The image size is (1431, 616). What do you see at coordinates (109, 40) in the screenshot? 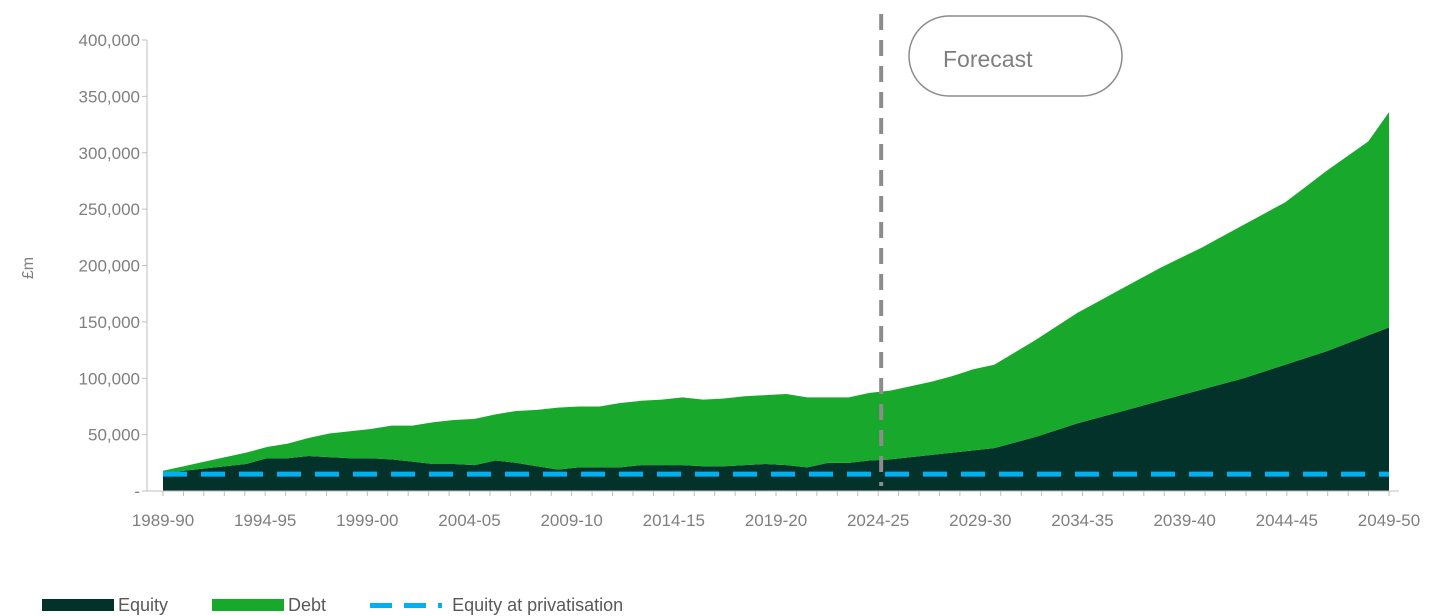
I see `y-tick-label: 400,000` at bounding box center [109, 40].